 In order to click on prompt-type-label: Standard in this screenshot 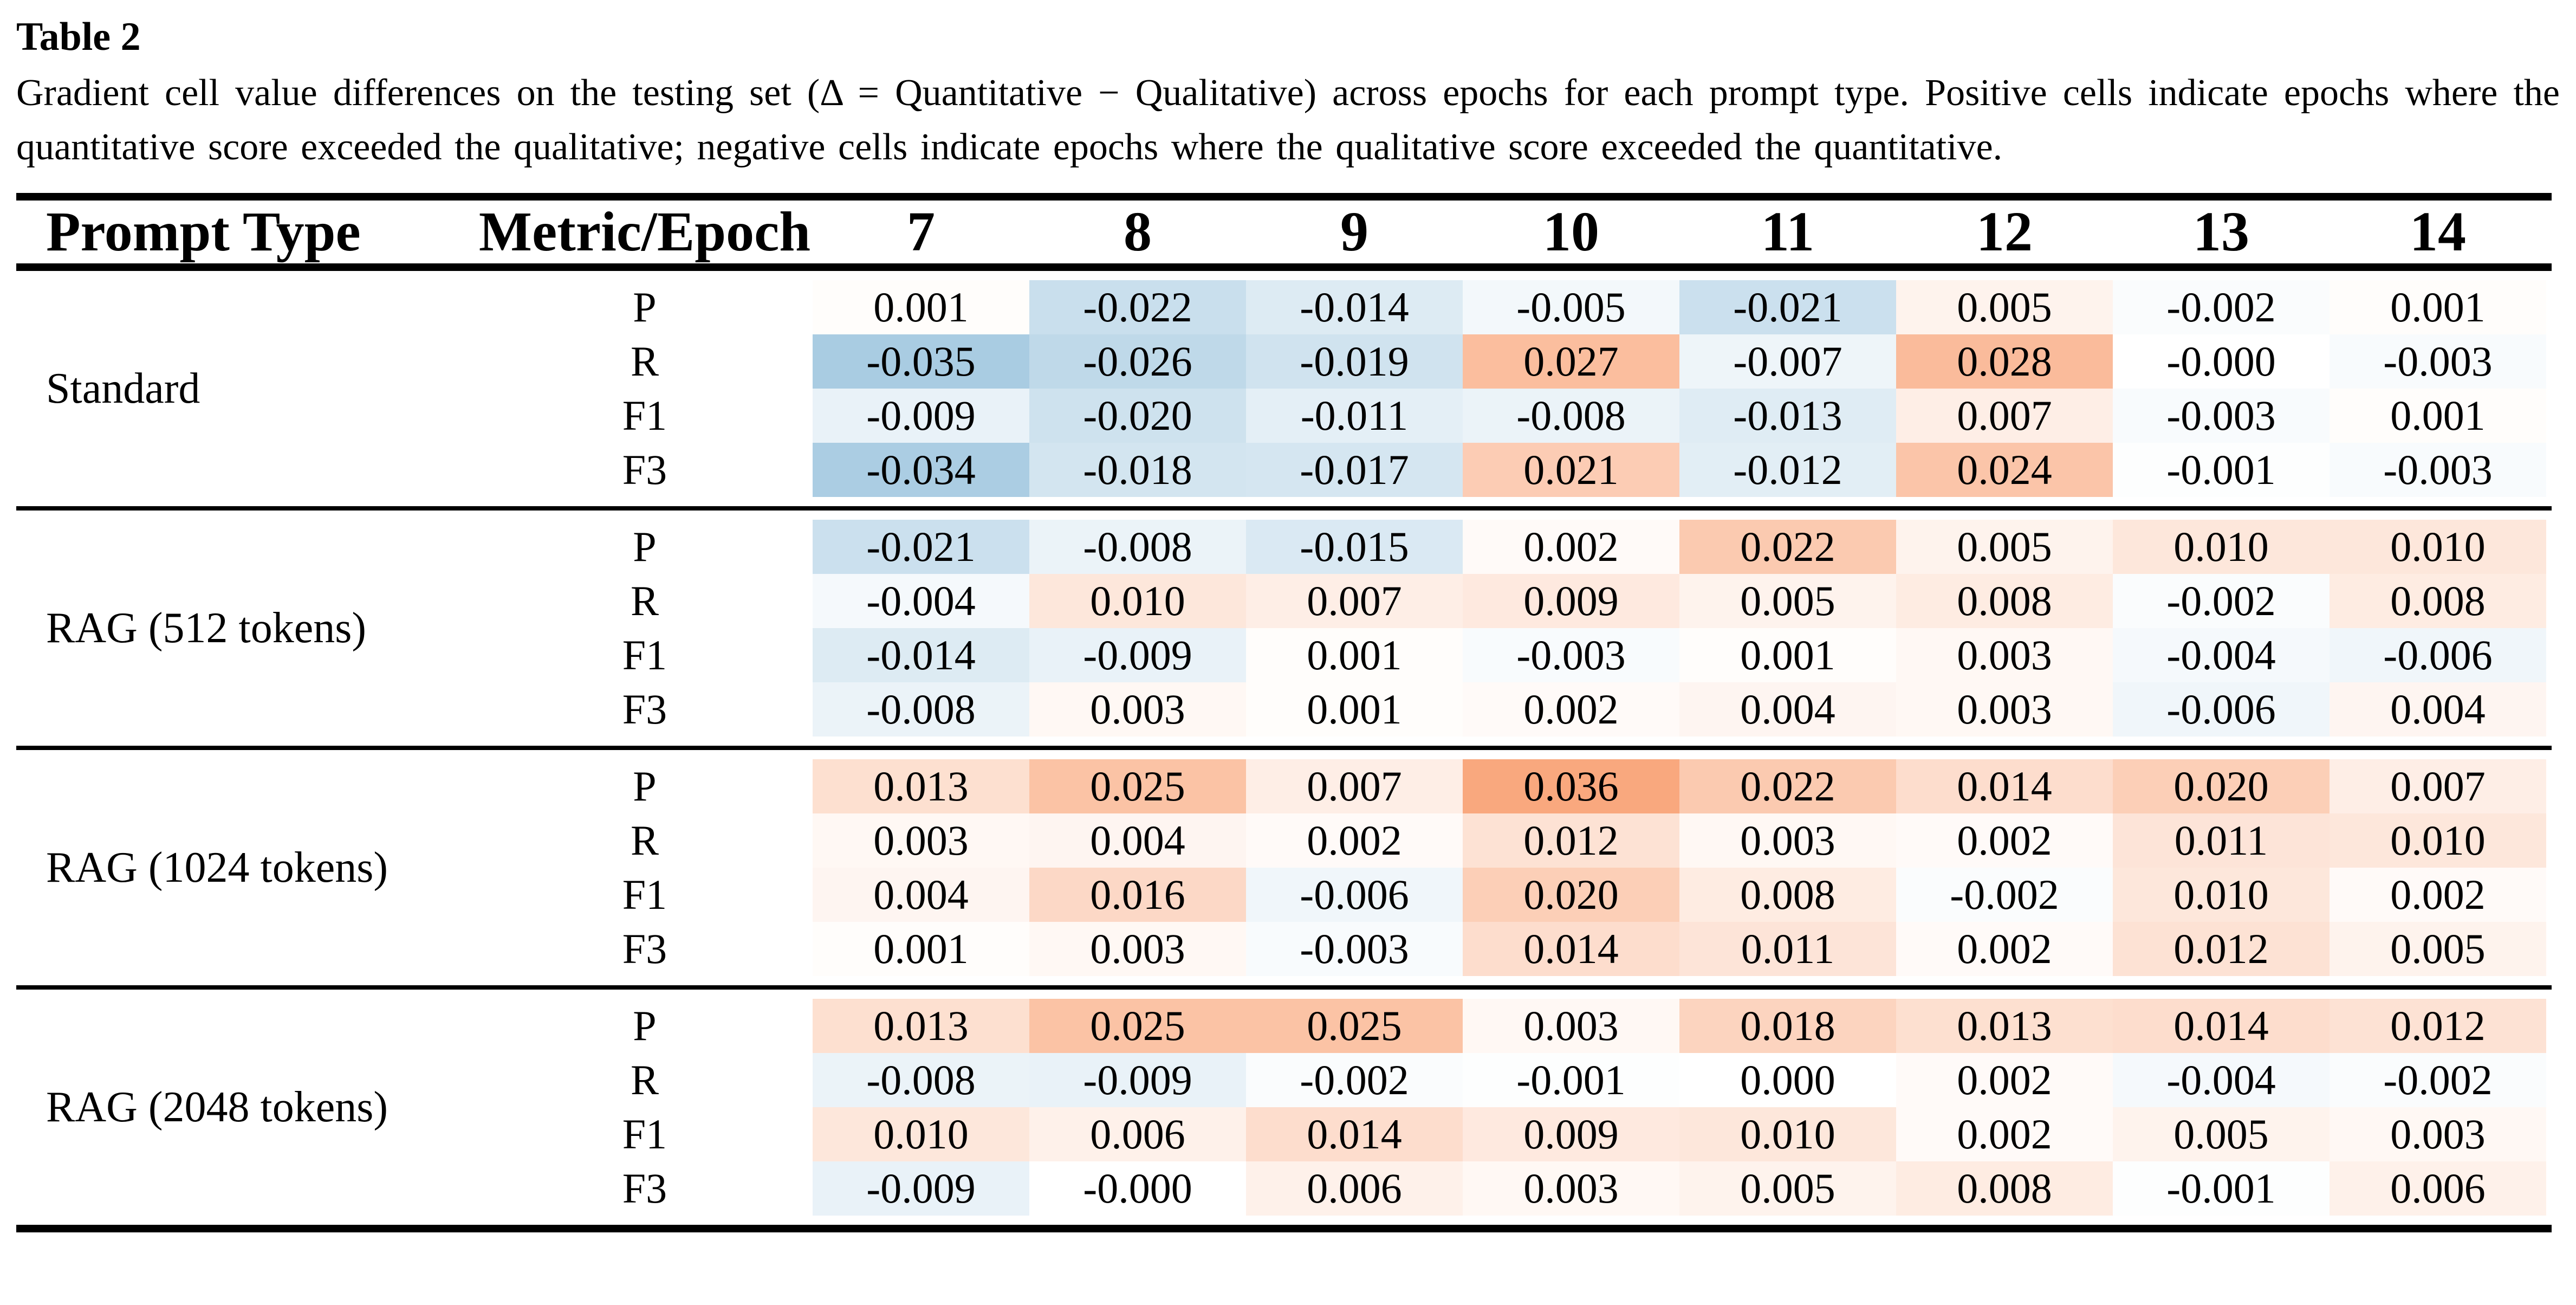, I will do `click(123, 388)`.